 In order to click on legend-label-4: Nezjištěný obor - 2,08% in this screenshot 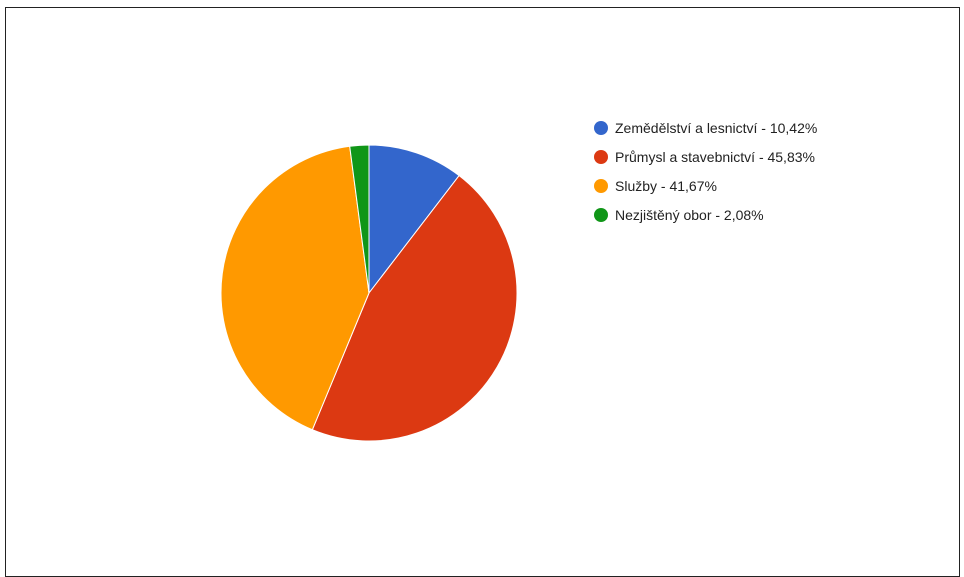, I will do `click(689, 215)`.